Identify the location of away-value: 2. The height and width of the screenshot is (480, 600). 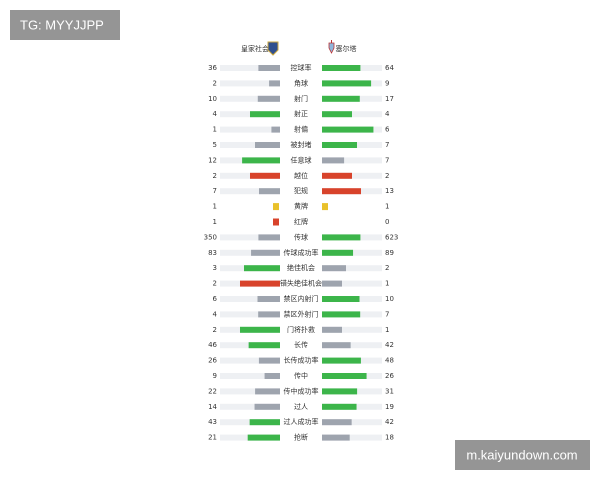
(387, 176).